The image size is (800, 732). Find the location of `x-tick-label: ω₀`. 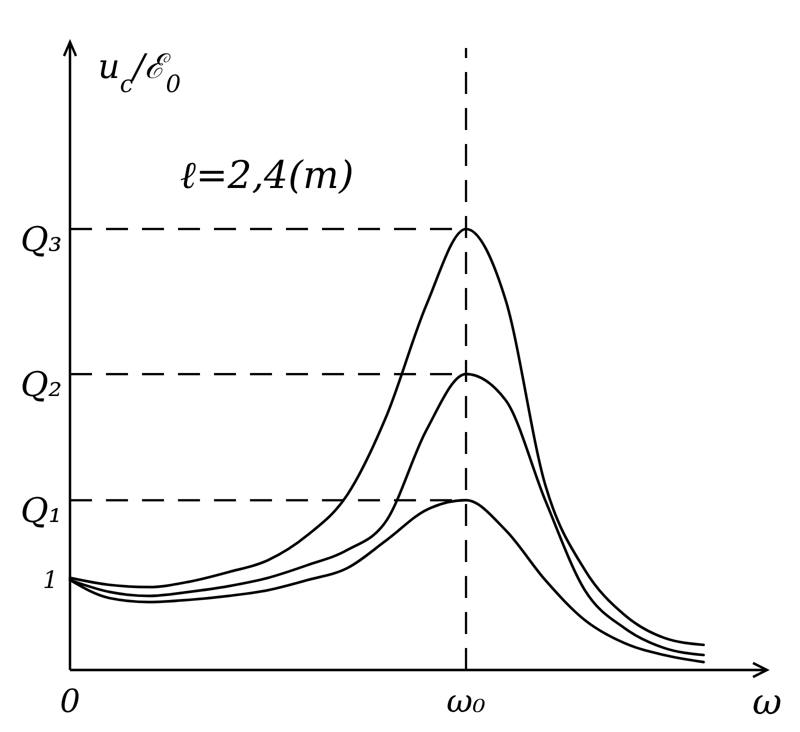

x-tick-label: ω₀ is located at coordinates (466, 701).